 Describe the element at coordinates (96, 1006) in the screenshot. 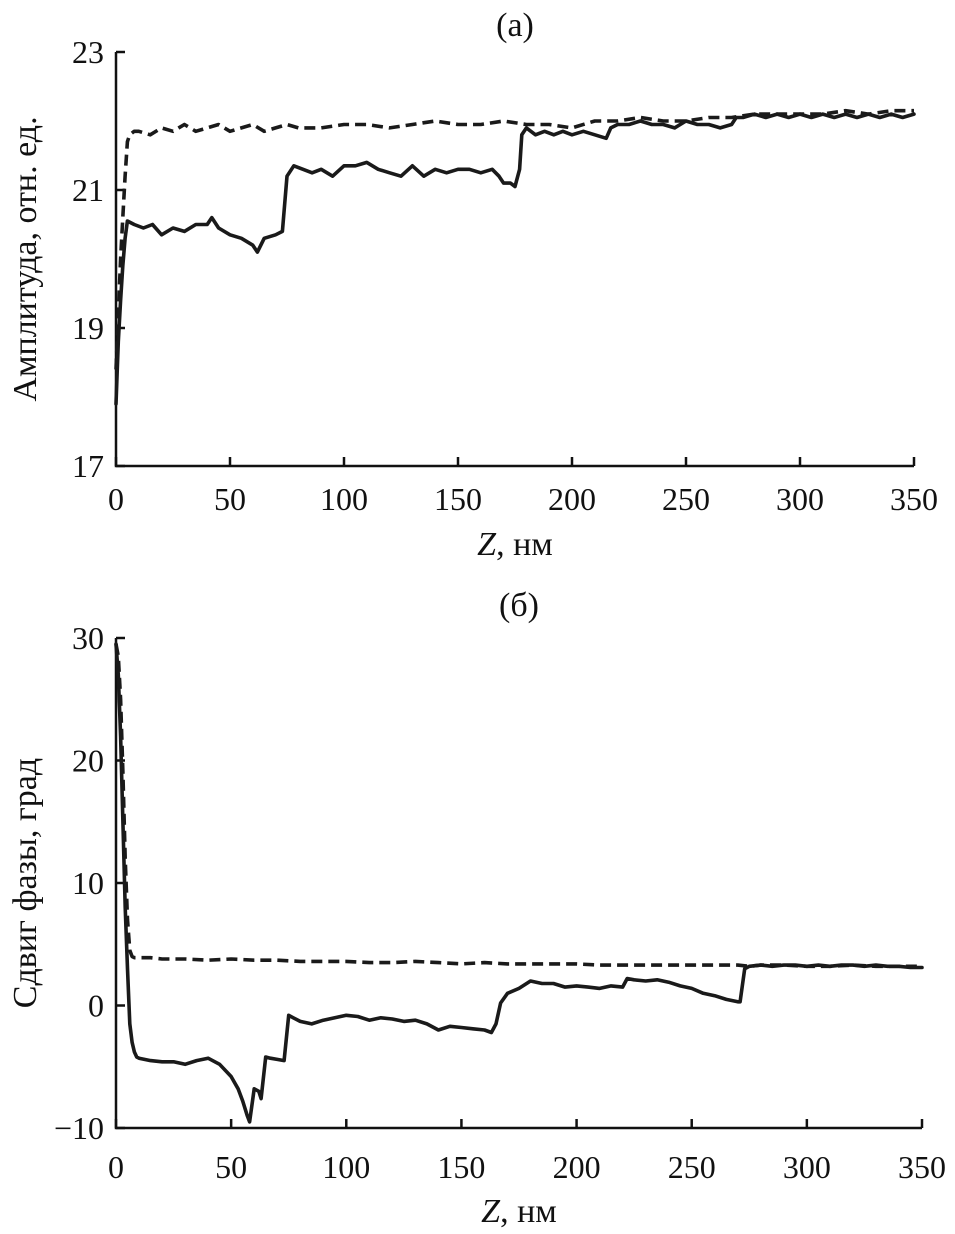

I see `y-tick-label: 0` at that location.